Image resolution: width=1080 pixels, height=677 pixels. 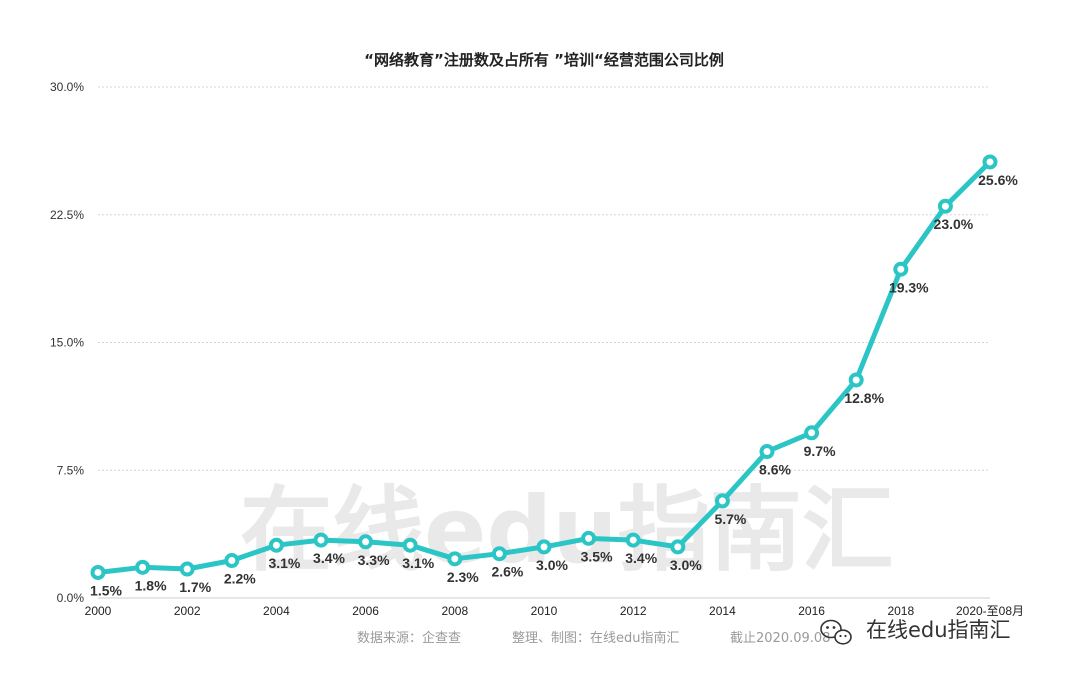 I want to click on wechat-label: 在线edu指南汇, so click(x=938, y=630).